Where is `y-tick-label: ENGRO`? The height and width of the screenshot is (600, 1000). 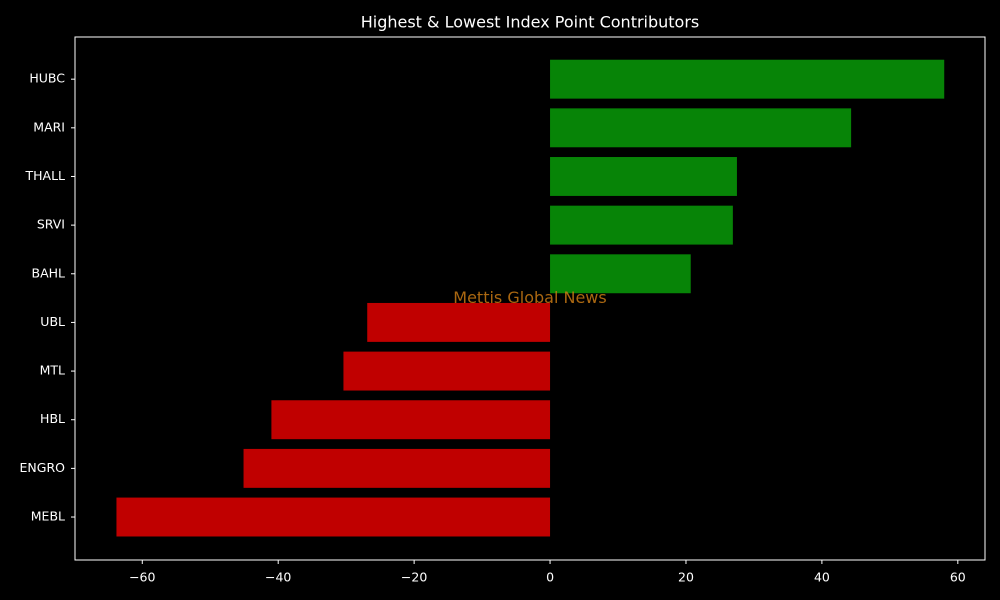 y-tick-label: ENGRO is located at coordinates (43, 467).